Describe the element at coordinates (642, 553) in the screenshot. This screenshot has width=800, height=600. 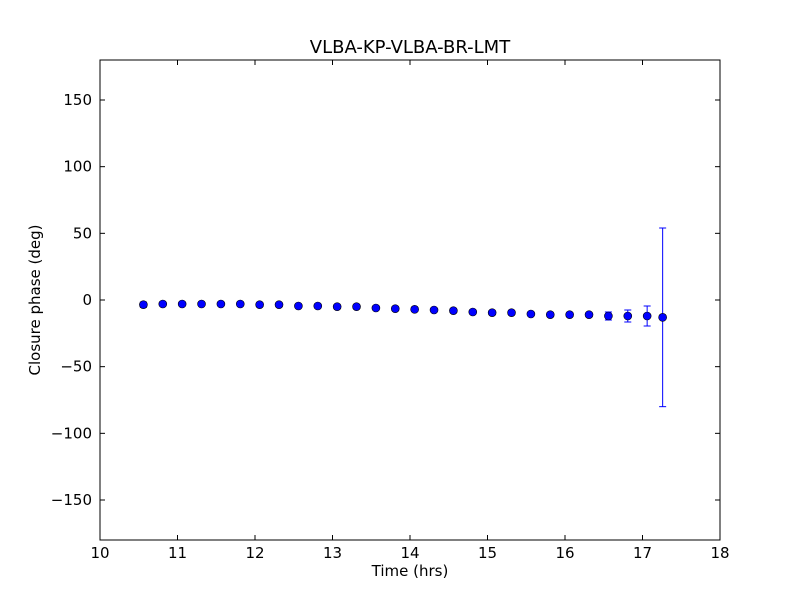
I see `x-tick-label: 17` at that location.